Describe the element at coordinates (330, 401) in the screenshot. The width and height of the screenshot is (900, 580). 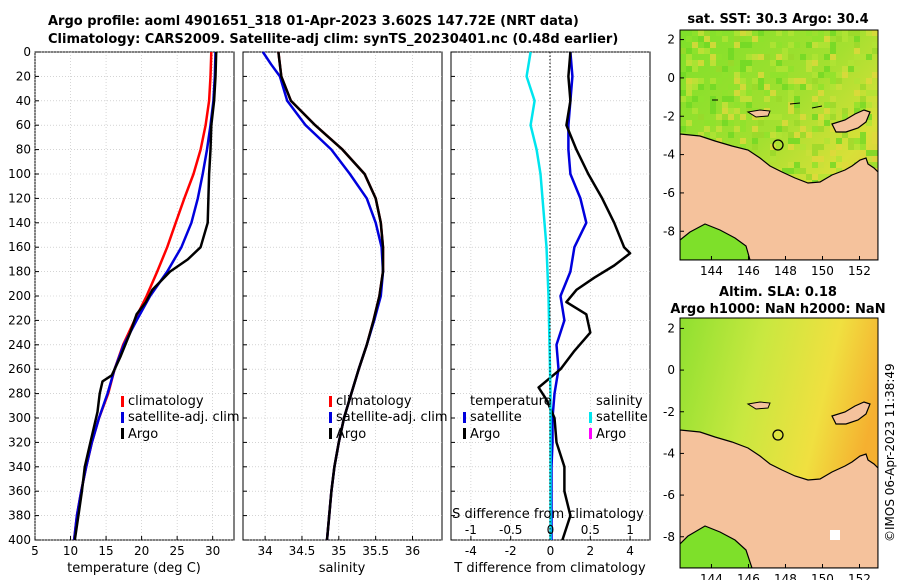
I see `legend-swatch-climatology` at that location.